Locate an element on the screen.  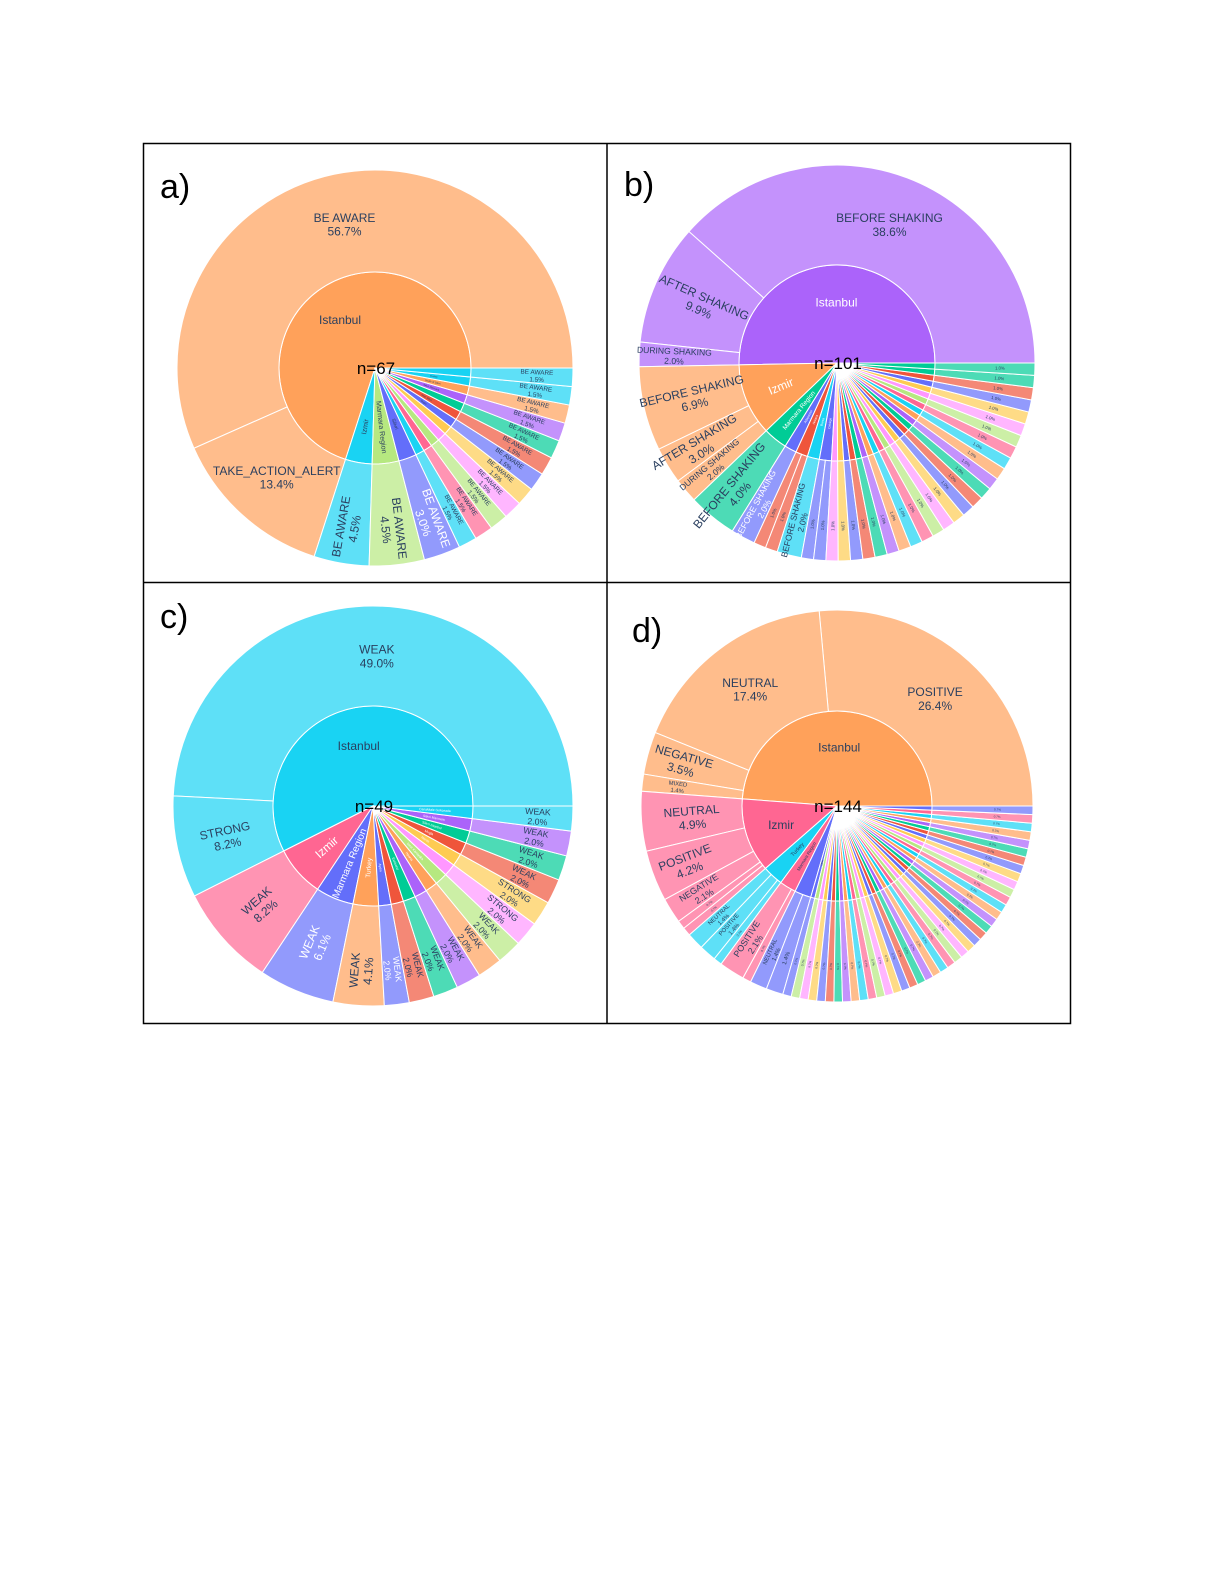
outer-segment-label-percent: 8.2% is located at coordinates (228, 844).